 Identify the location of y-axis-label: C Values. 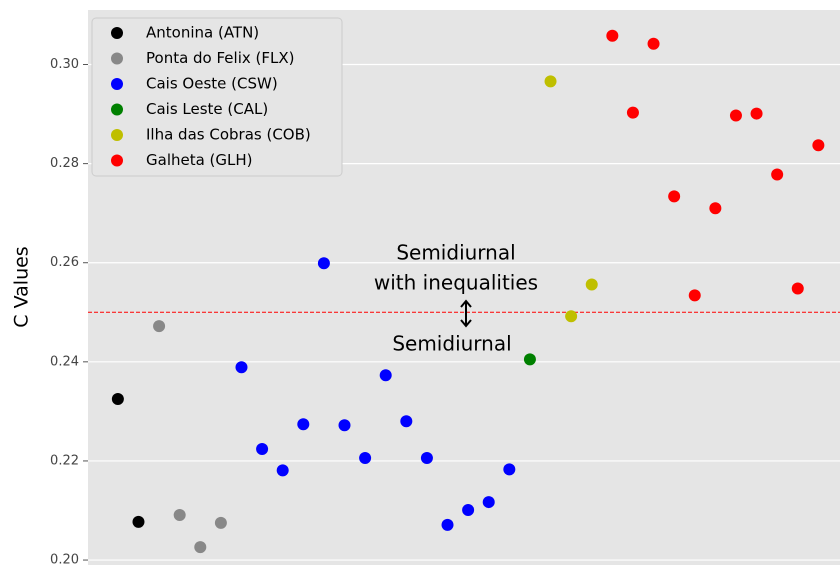
(22, 286).